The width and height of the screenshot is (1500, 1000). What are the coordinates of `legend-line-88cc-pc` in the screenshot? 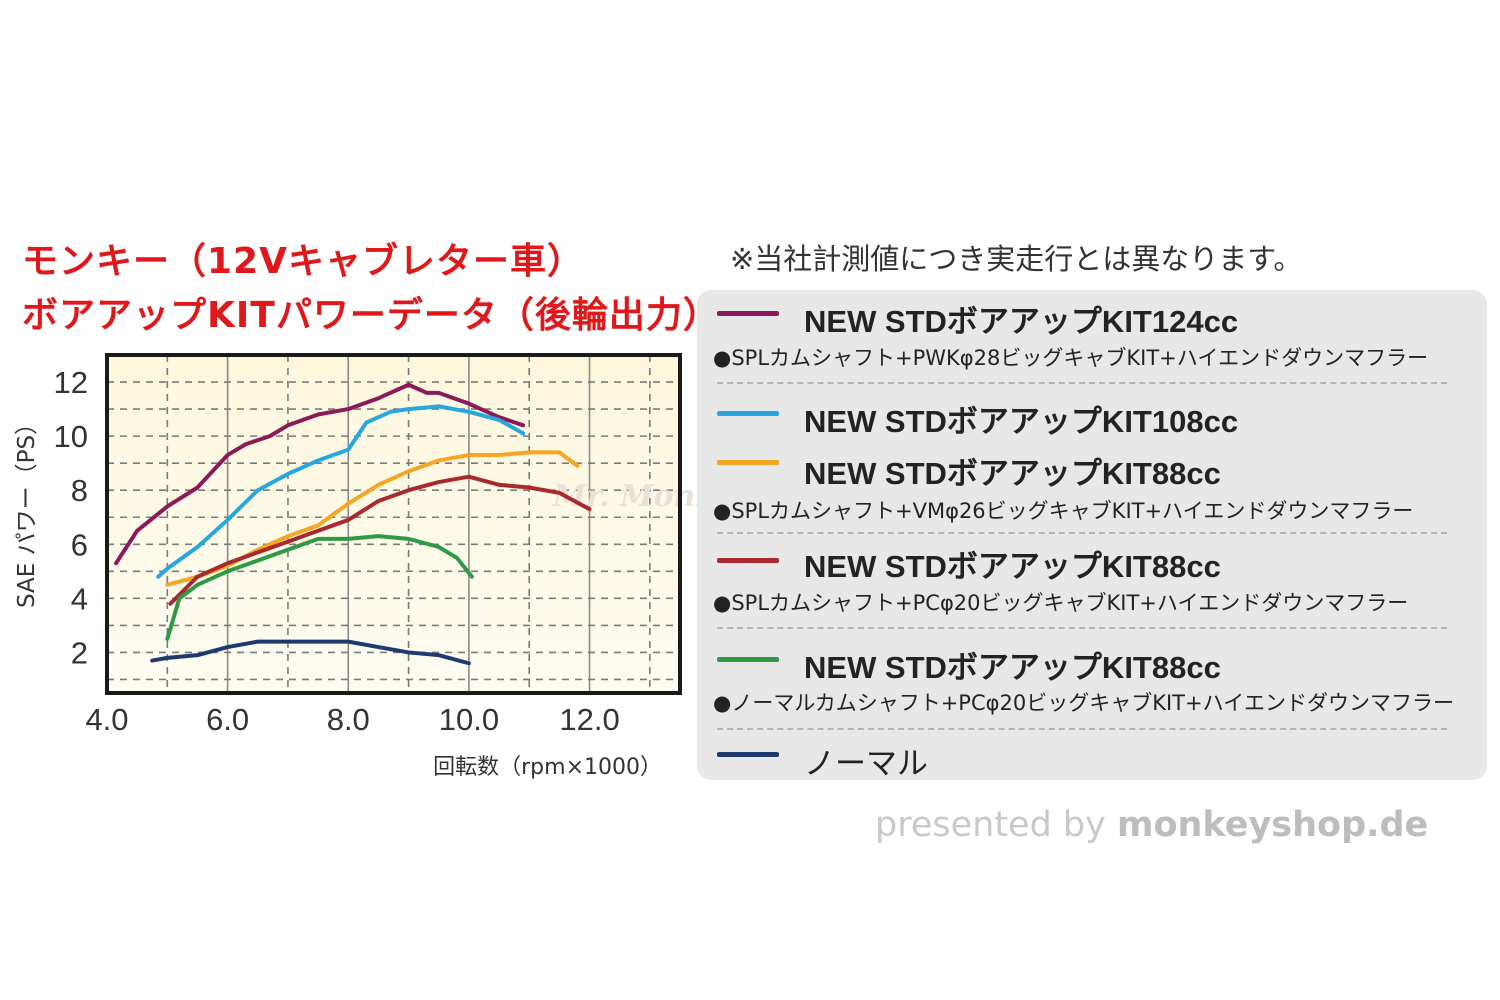 It's located at (748, 560).